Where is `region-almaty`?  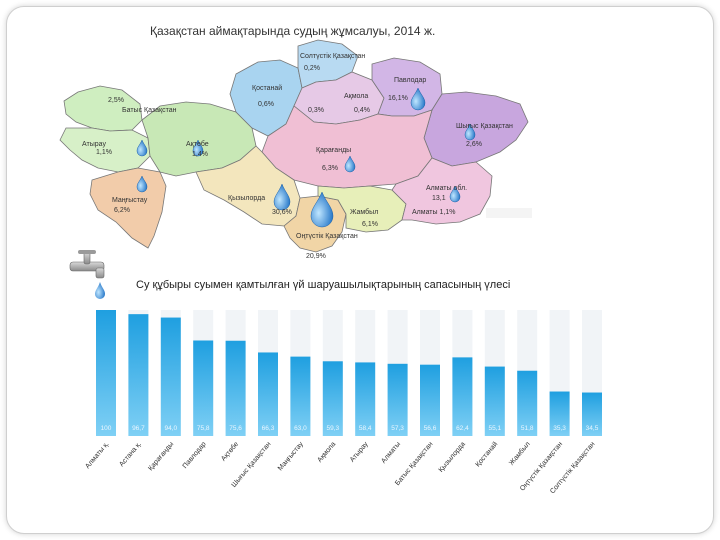 region-almaty is located at coordinates (442, 191).